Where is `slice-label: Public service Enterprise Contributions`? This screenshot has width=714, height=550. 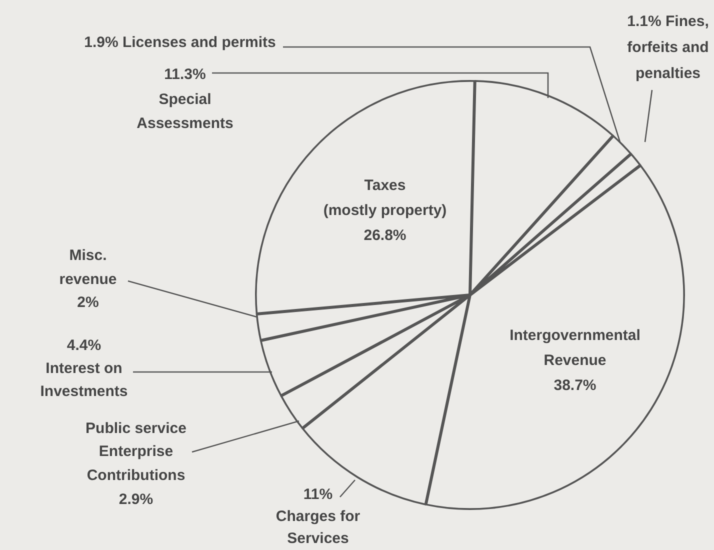
slice-label: Public service Enterprise Contributions is located at coordinates (136, 452).